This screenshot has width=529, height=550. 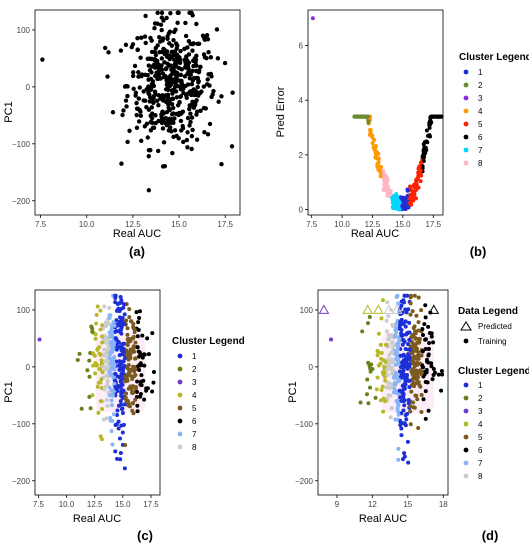 I want to click on panel-c-xtick-label: 17.5, so click(x=151, y=504).